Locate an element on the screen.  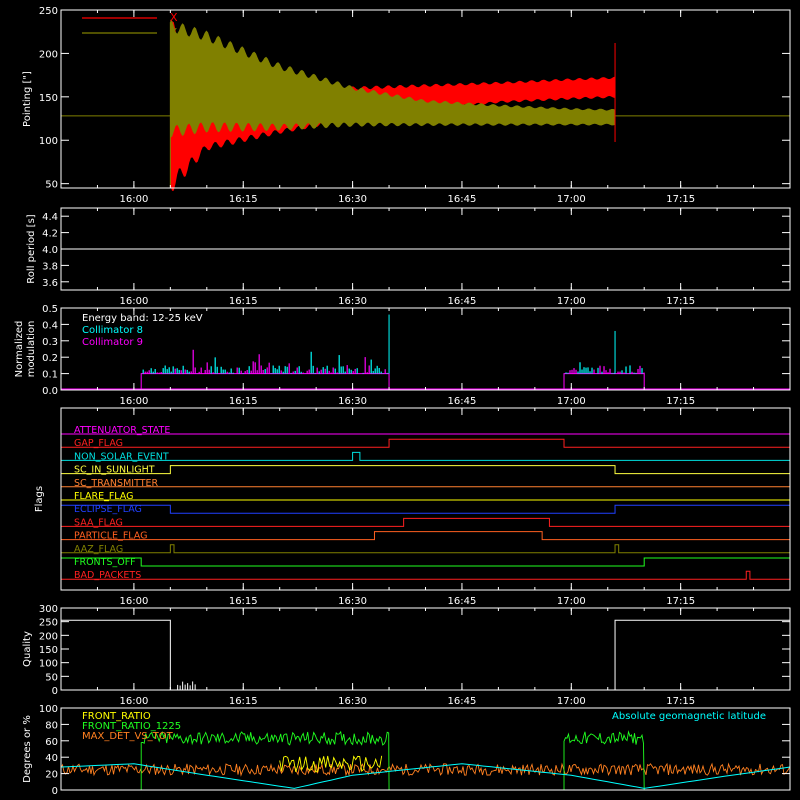
y-axis-label-line1: Normalized is located at coordinates (19, 349).